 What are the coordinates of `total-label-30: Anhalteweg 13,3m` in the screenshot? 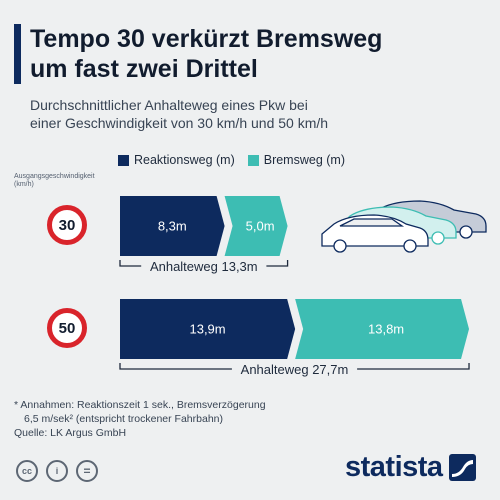 It's located at (204, 266).